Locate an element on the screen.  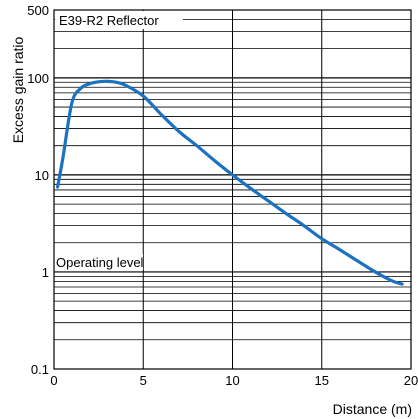
x-tick-label: 10 is located at coordinates (232, 380).